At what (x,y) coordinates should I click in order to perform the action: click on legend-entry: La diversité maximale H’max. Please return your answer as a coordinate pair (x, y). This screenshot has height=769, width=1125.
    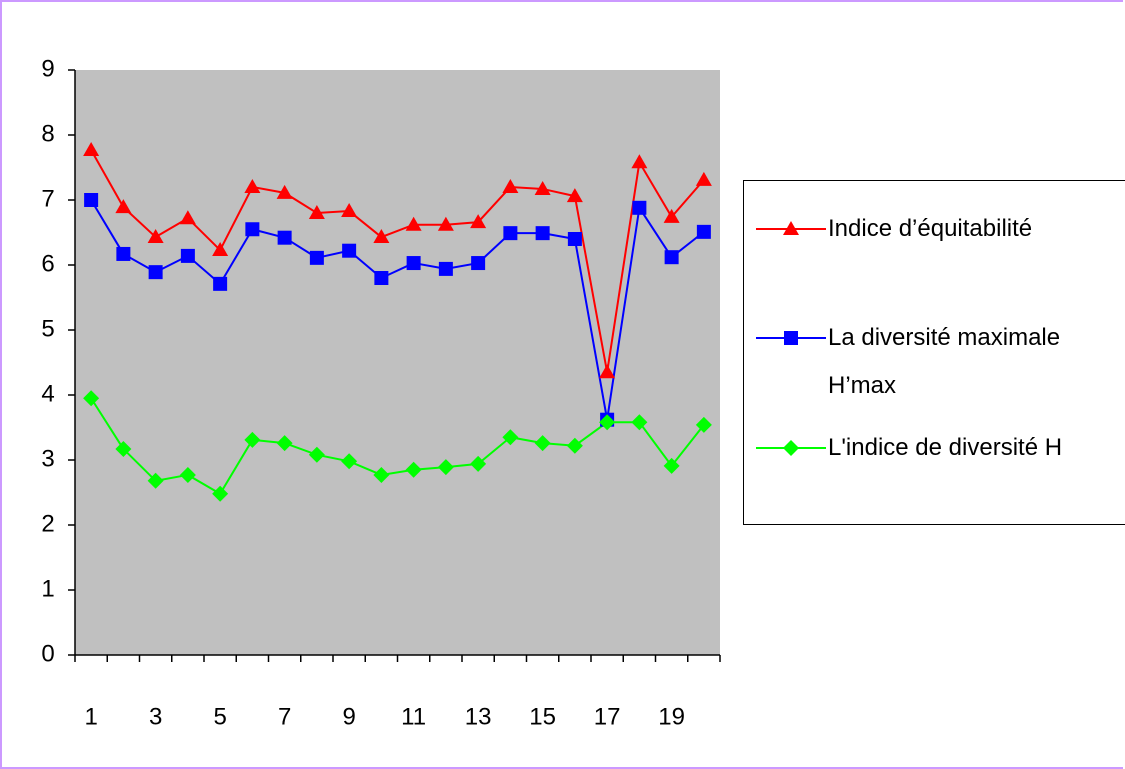
    Looking at the image, I should click on (937, 362).